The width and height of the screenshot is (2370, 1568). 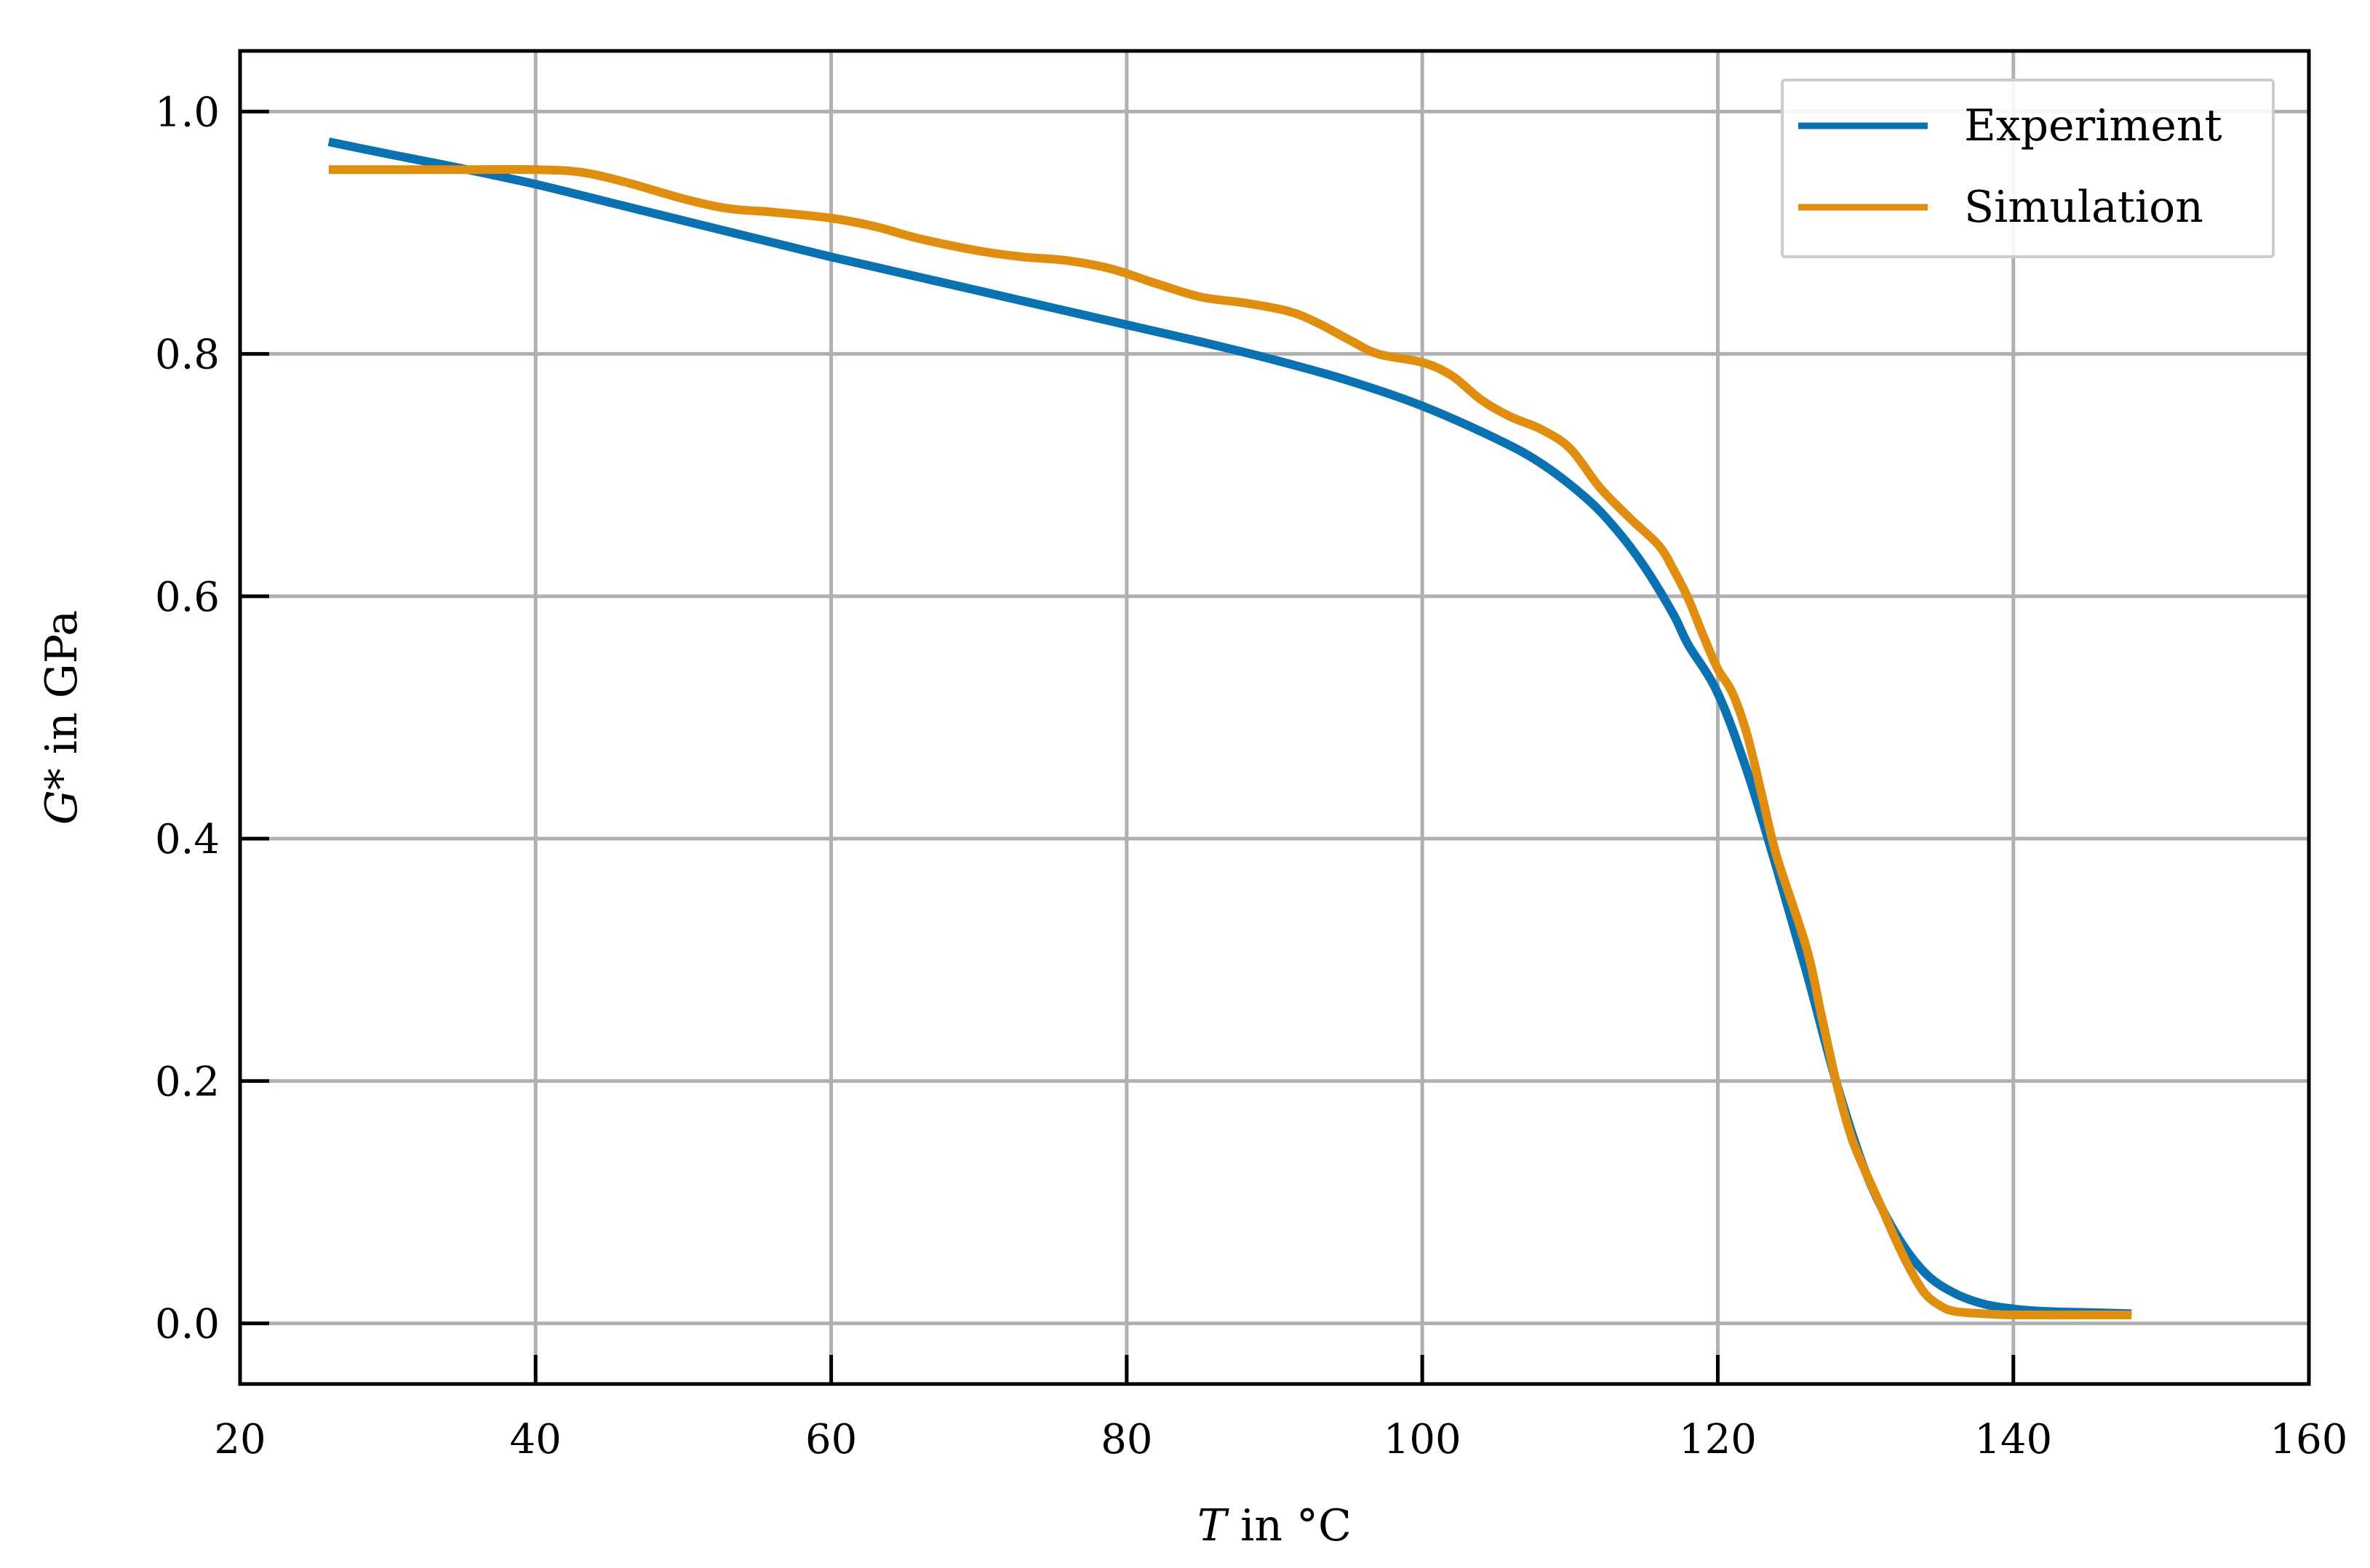 I want to click on legend-label-experiment: Experiment, so click(x=2093, y=125).